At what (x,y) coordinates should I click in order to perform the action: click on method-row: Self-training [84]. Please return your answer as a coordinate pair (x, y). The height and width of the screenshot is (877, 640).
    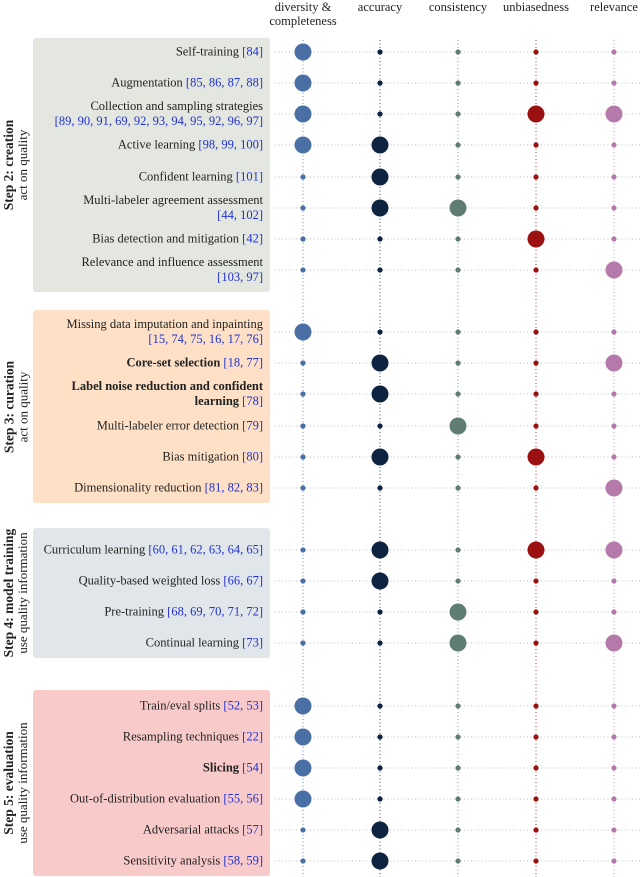
    Looking at the image, I should click on (150, 52).